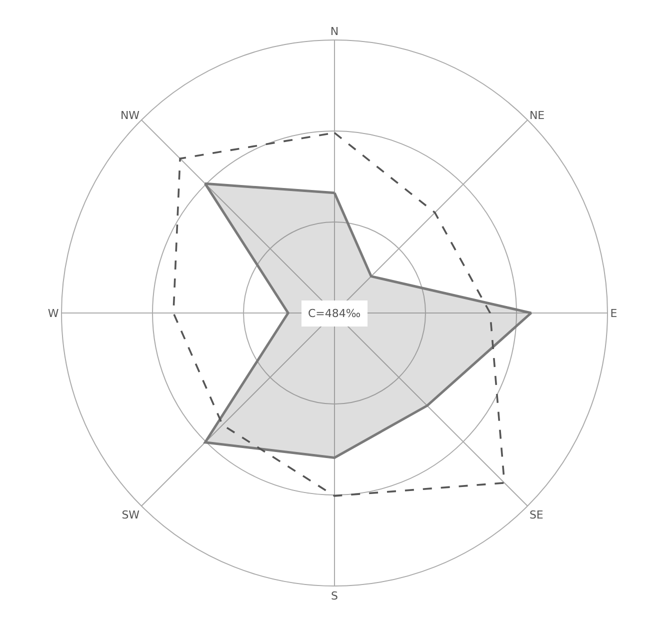 The image size is (669, 626). Describe the element at coordinates (130, 115) in the screenshot. I see `spoke-label: NW` at that location.